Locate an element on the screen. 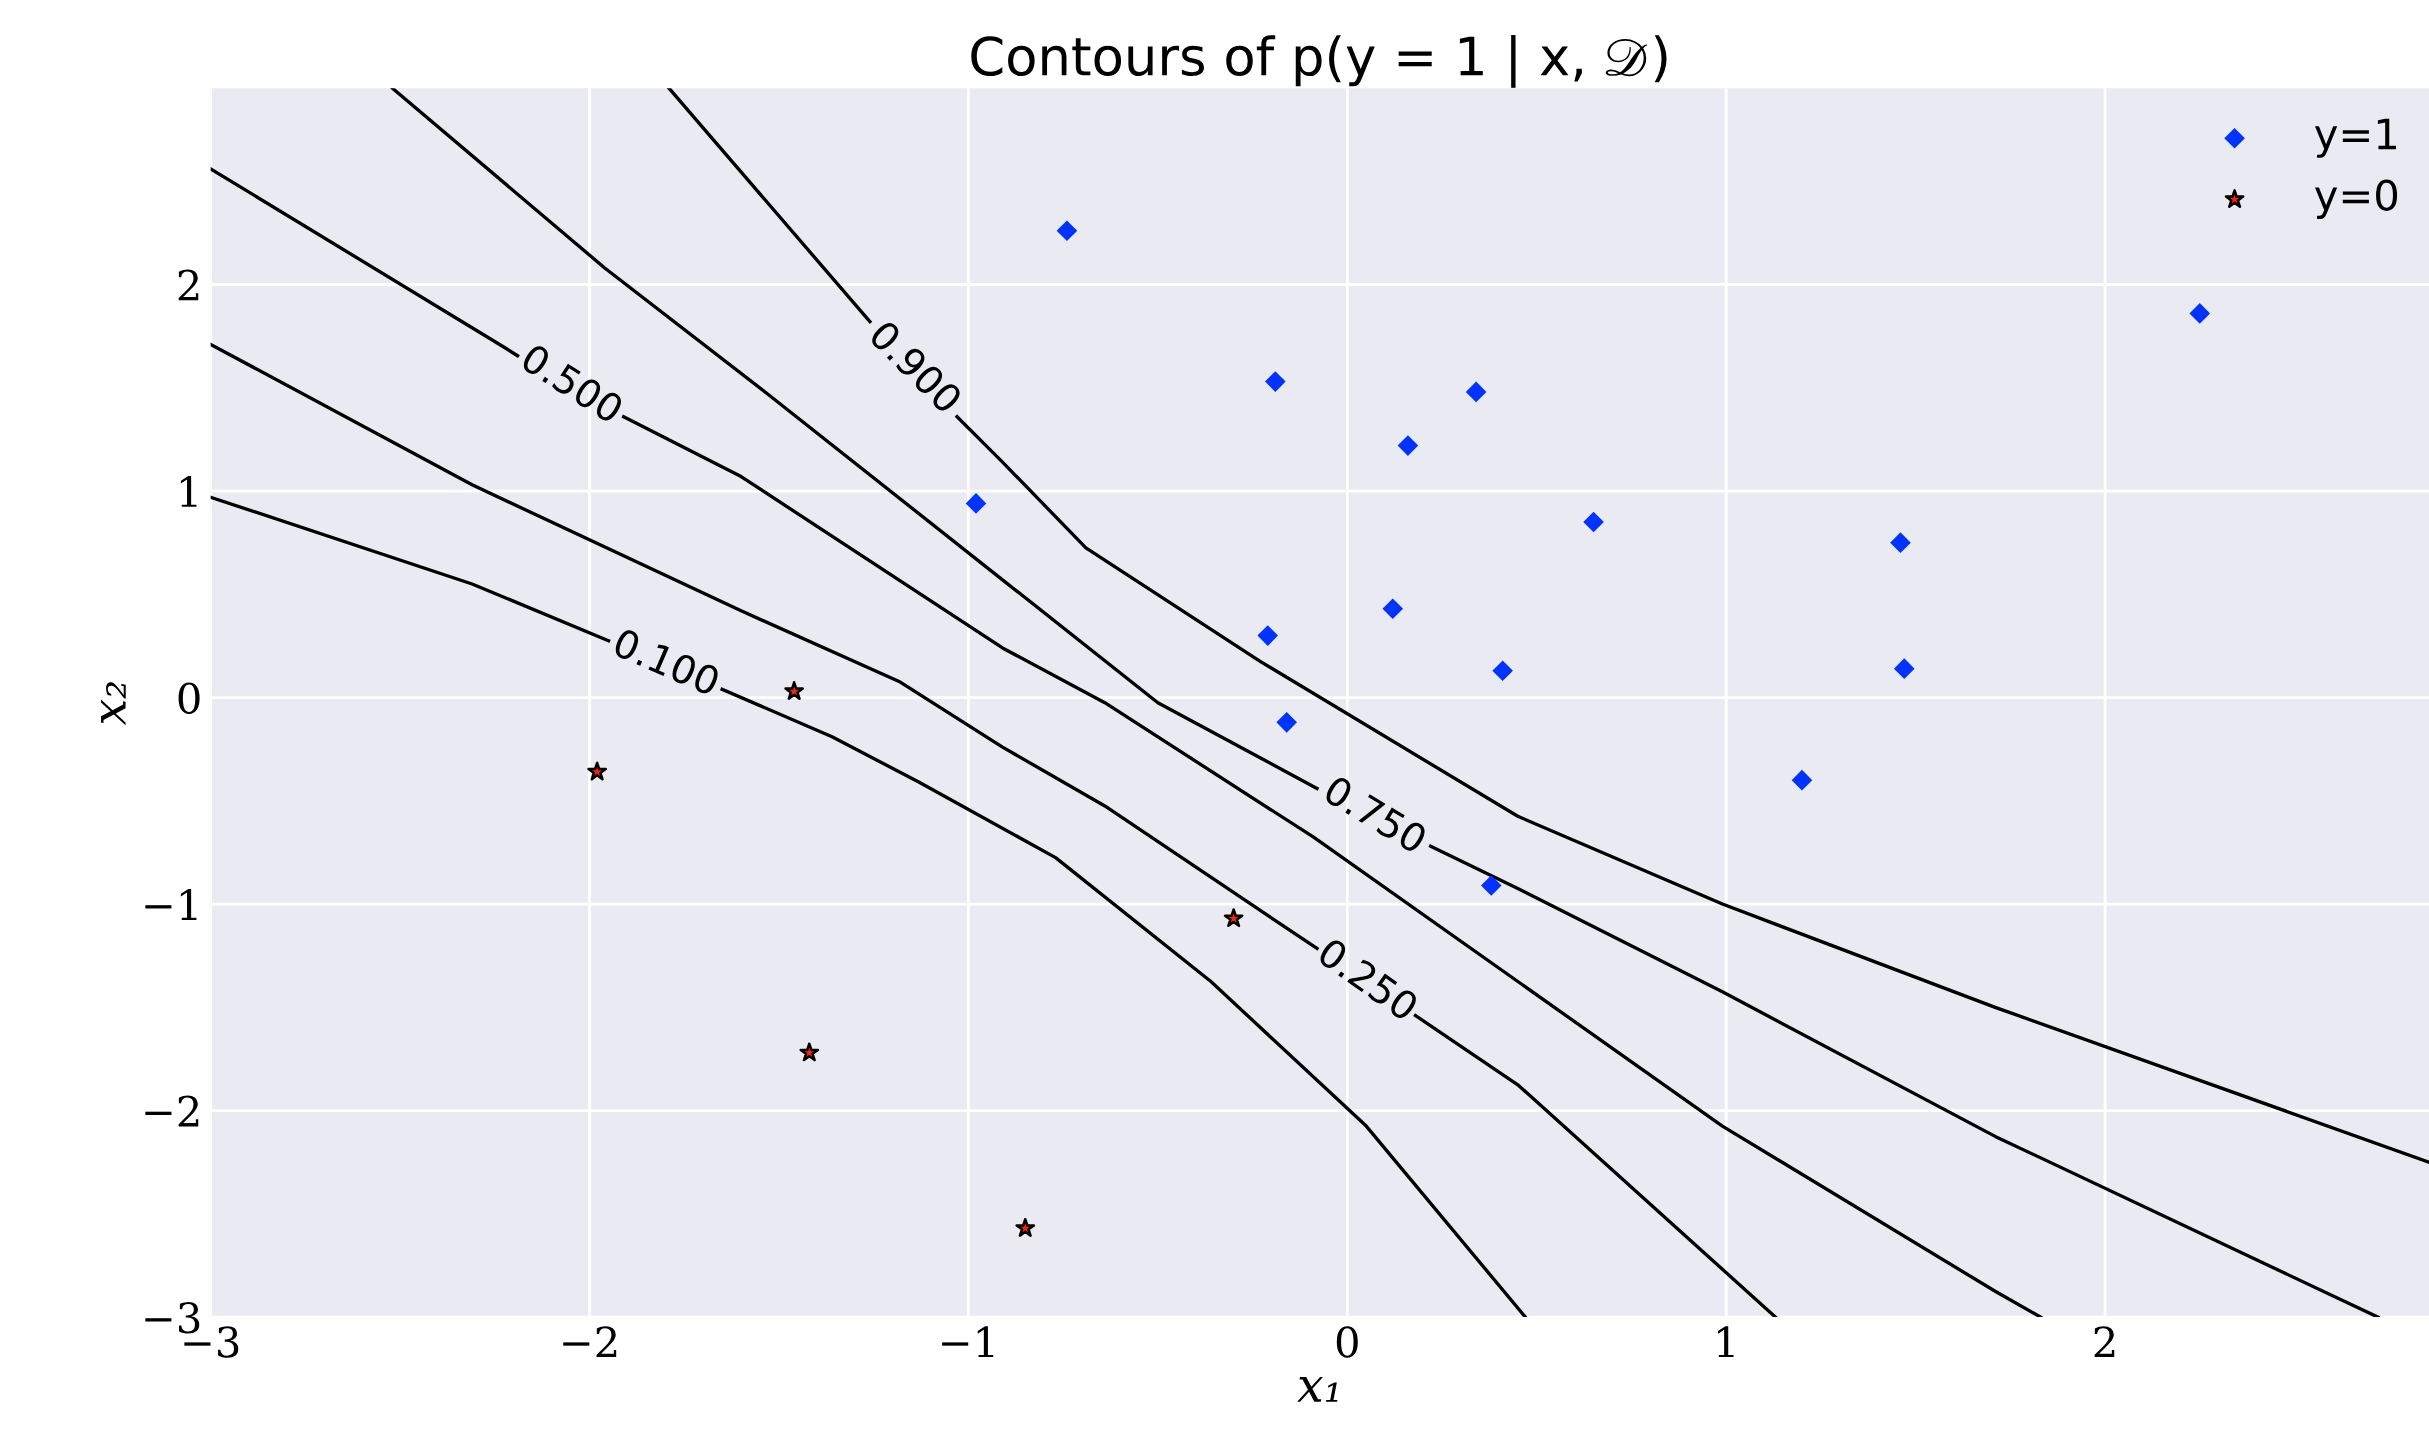  x-tick-label: −2 is located at coordinates (590, 1342).